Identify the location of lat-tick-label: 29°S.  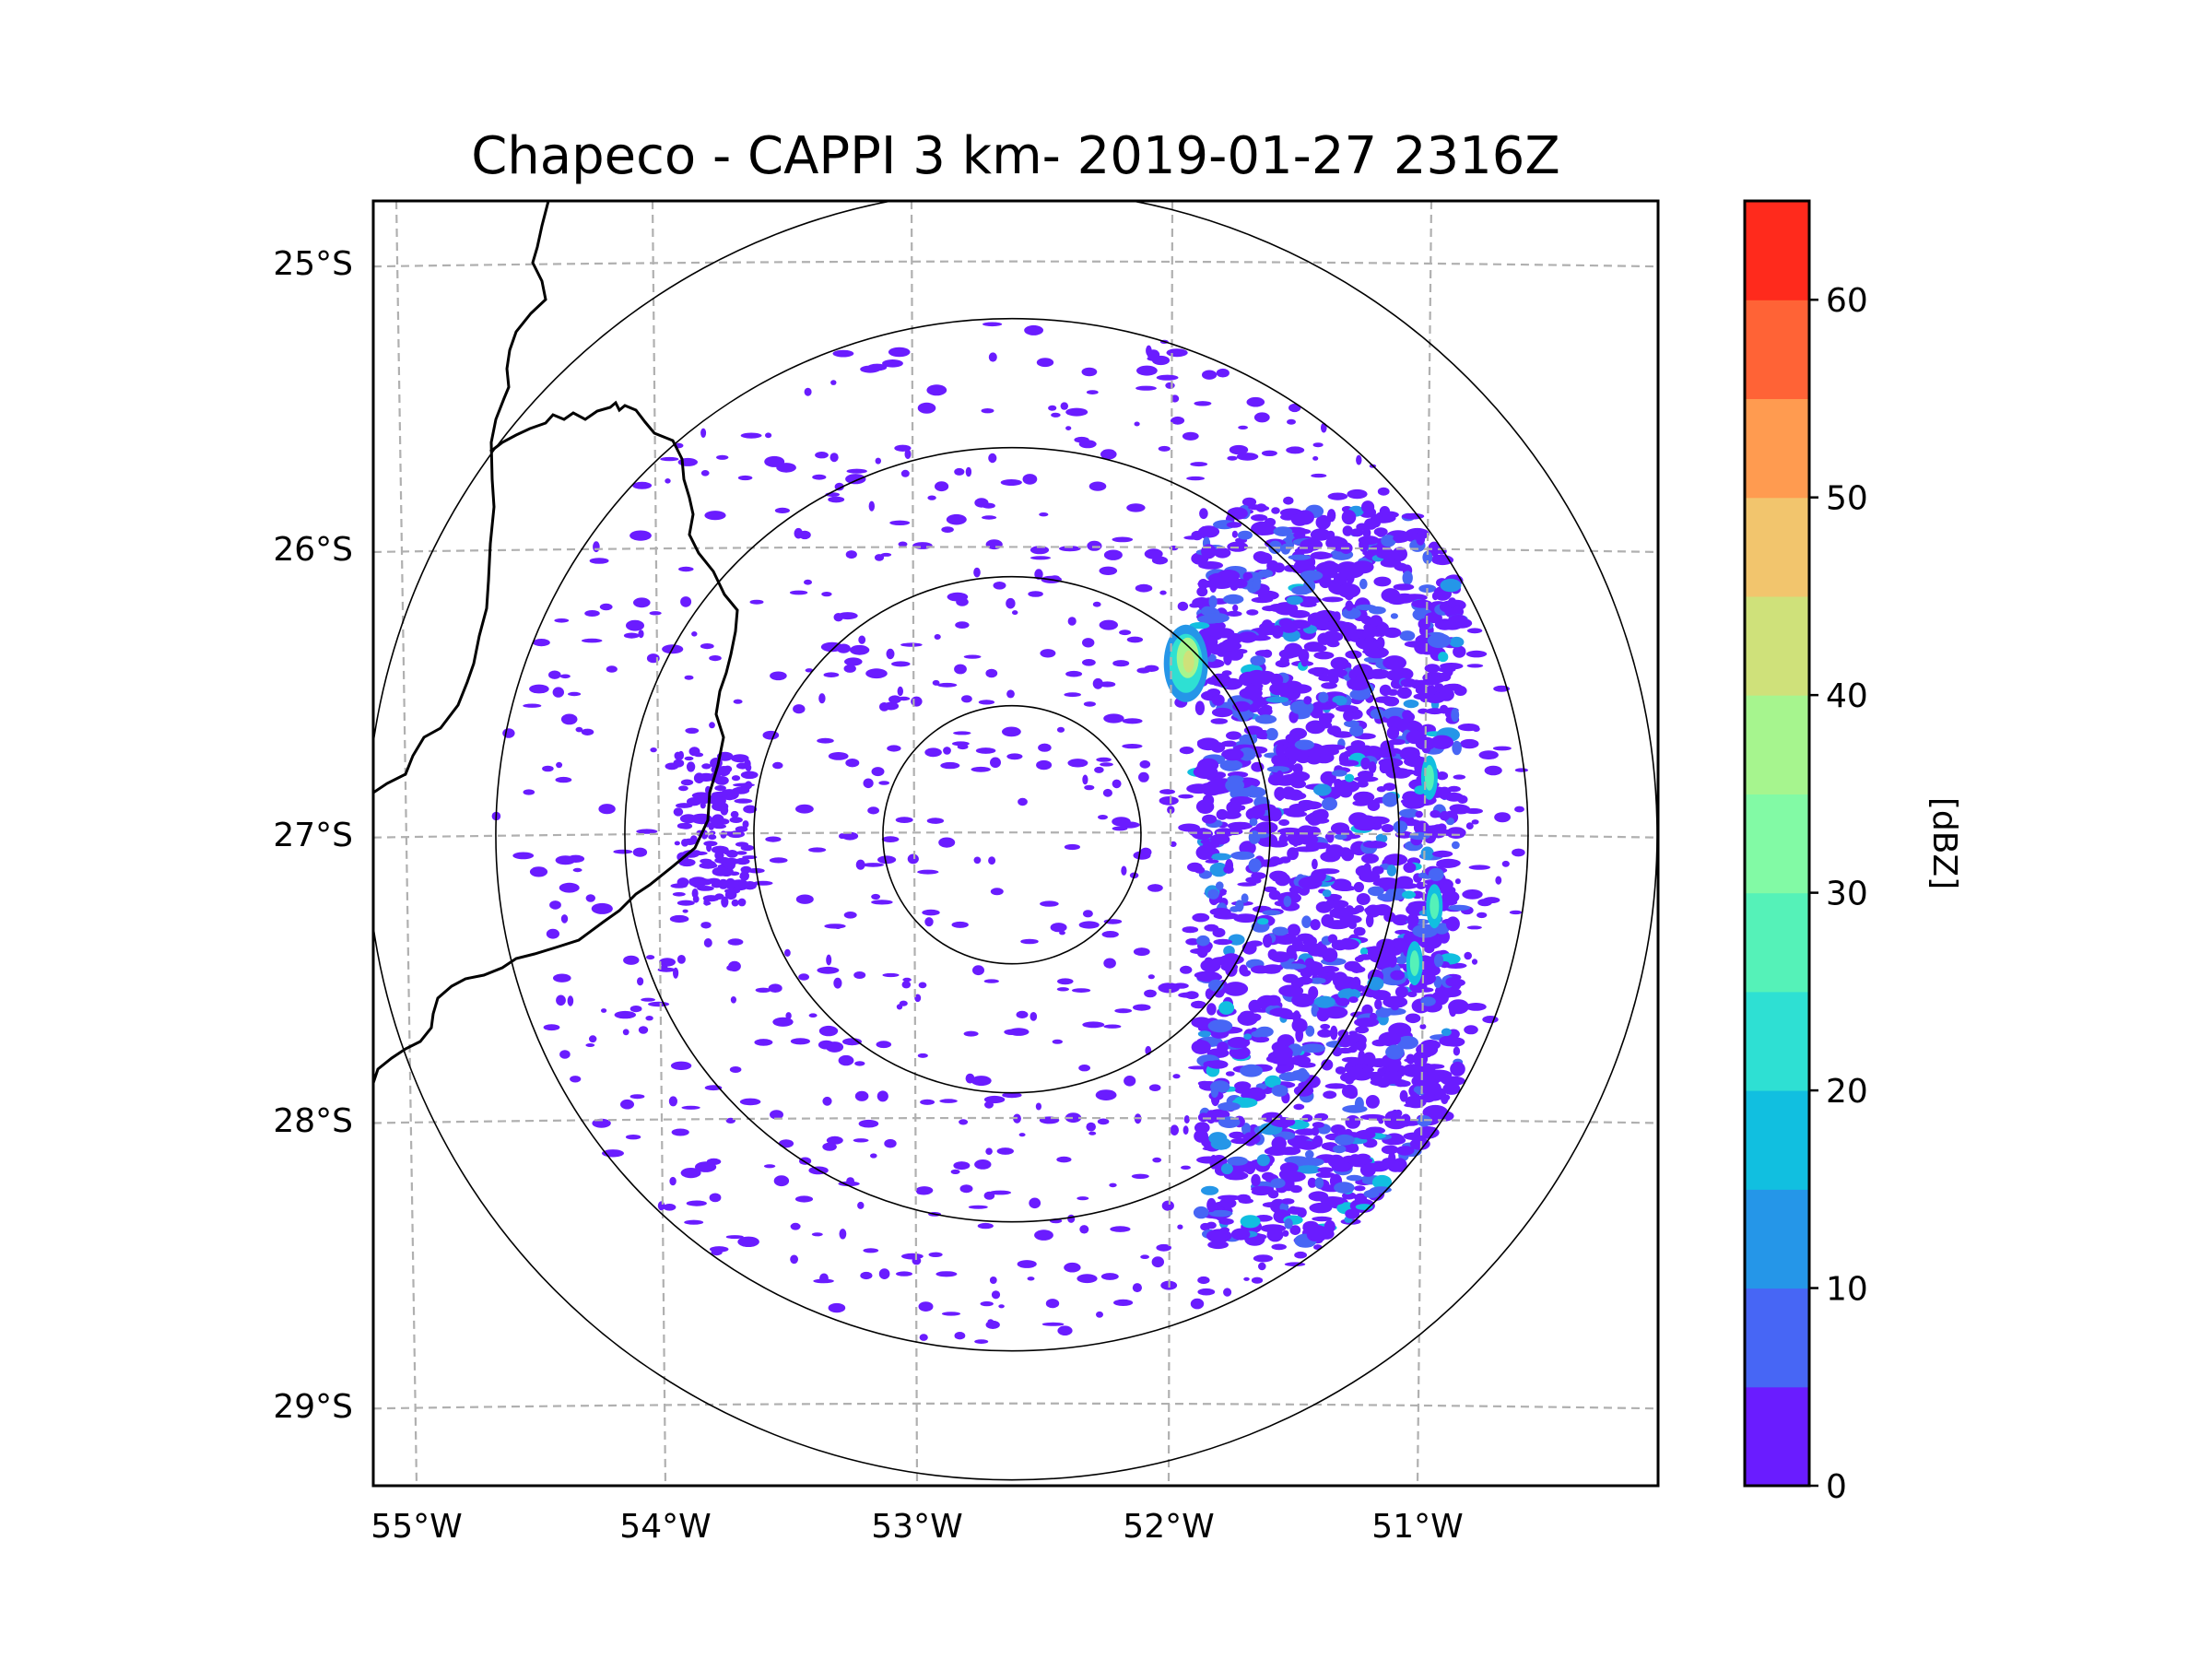
(313, 1407).